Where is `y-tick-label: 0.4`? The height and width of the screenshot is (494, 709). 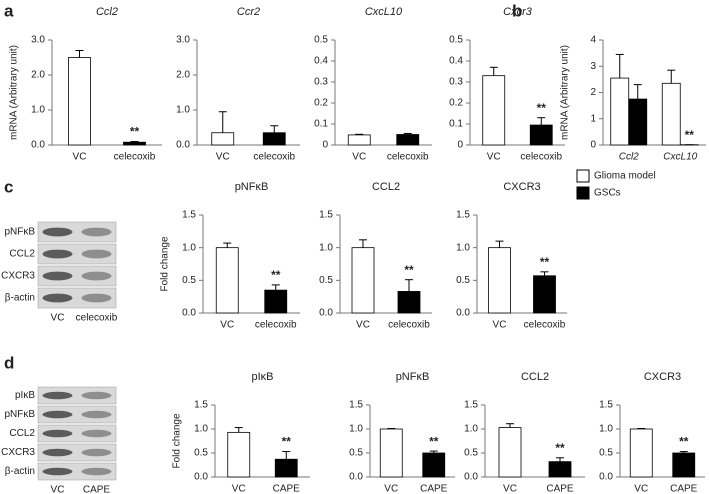 y-tick-label: 0.4 is located at coordinates (321, 61).